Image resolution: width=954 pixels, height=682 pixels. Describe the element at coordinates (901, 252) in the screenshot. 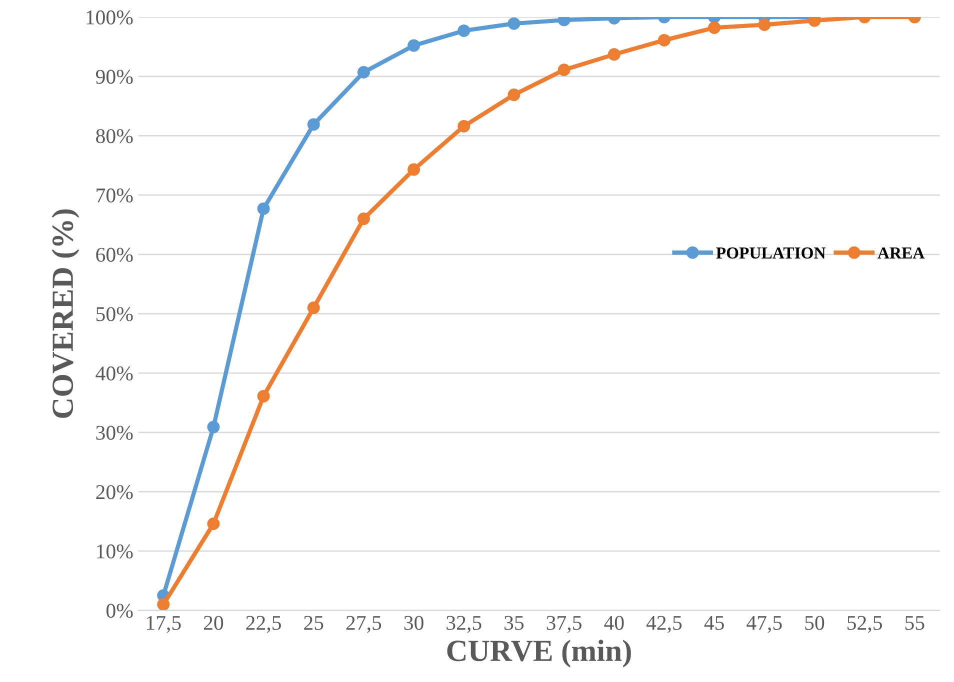

I see `legend-label: AREA` at that location.